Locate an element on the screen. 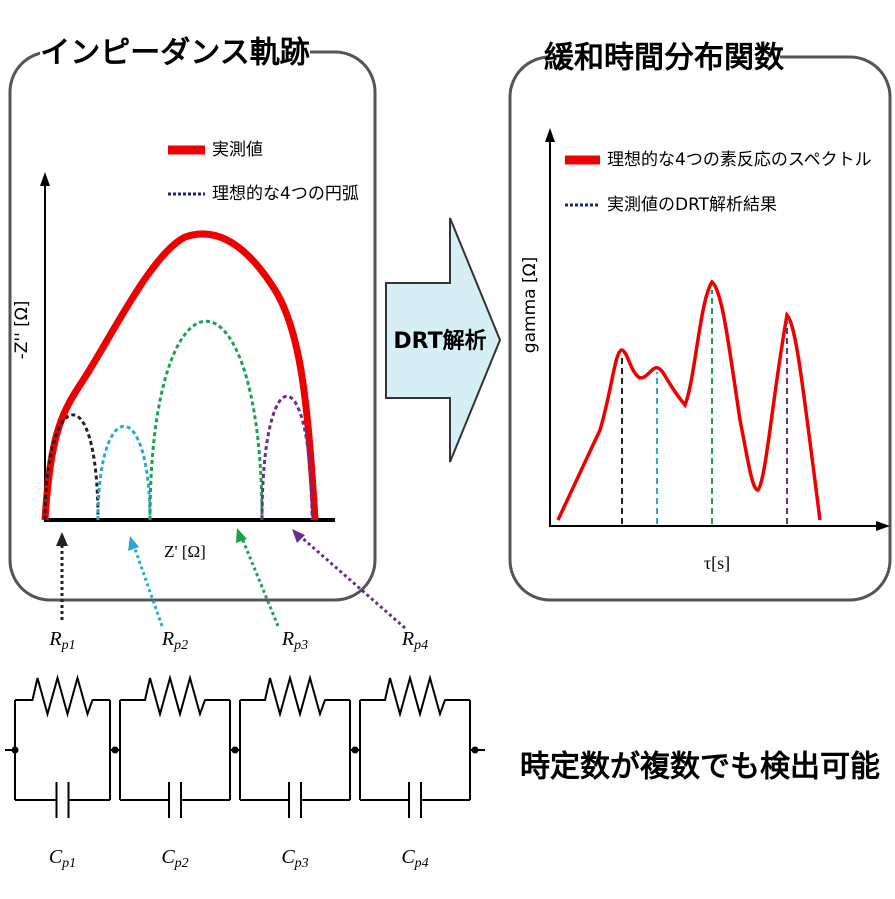 This screenshot has height=899, width=895. y-axis-label: -Z'' [Ω] is located at coordinates (22, 330).